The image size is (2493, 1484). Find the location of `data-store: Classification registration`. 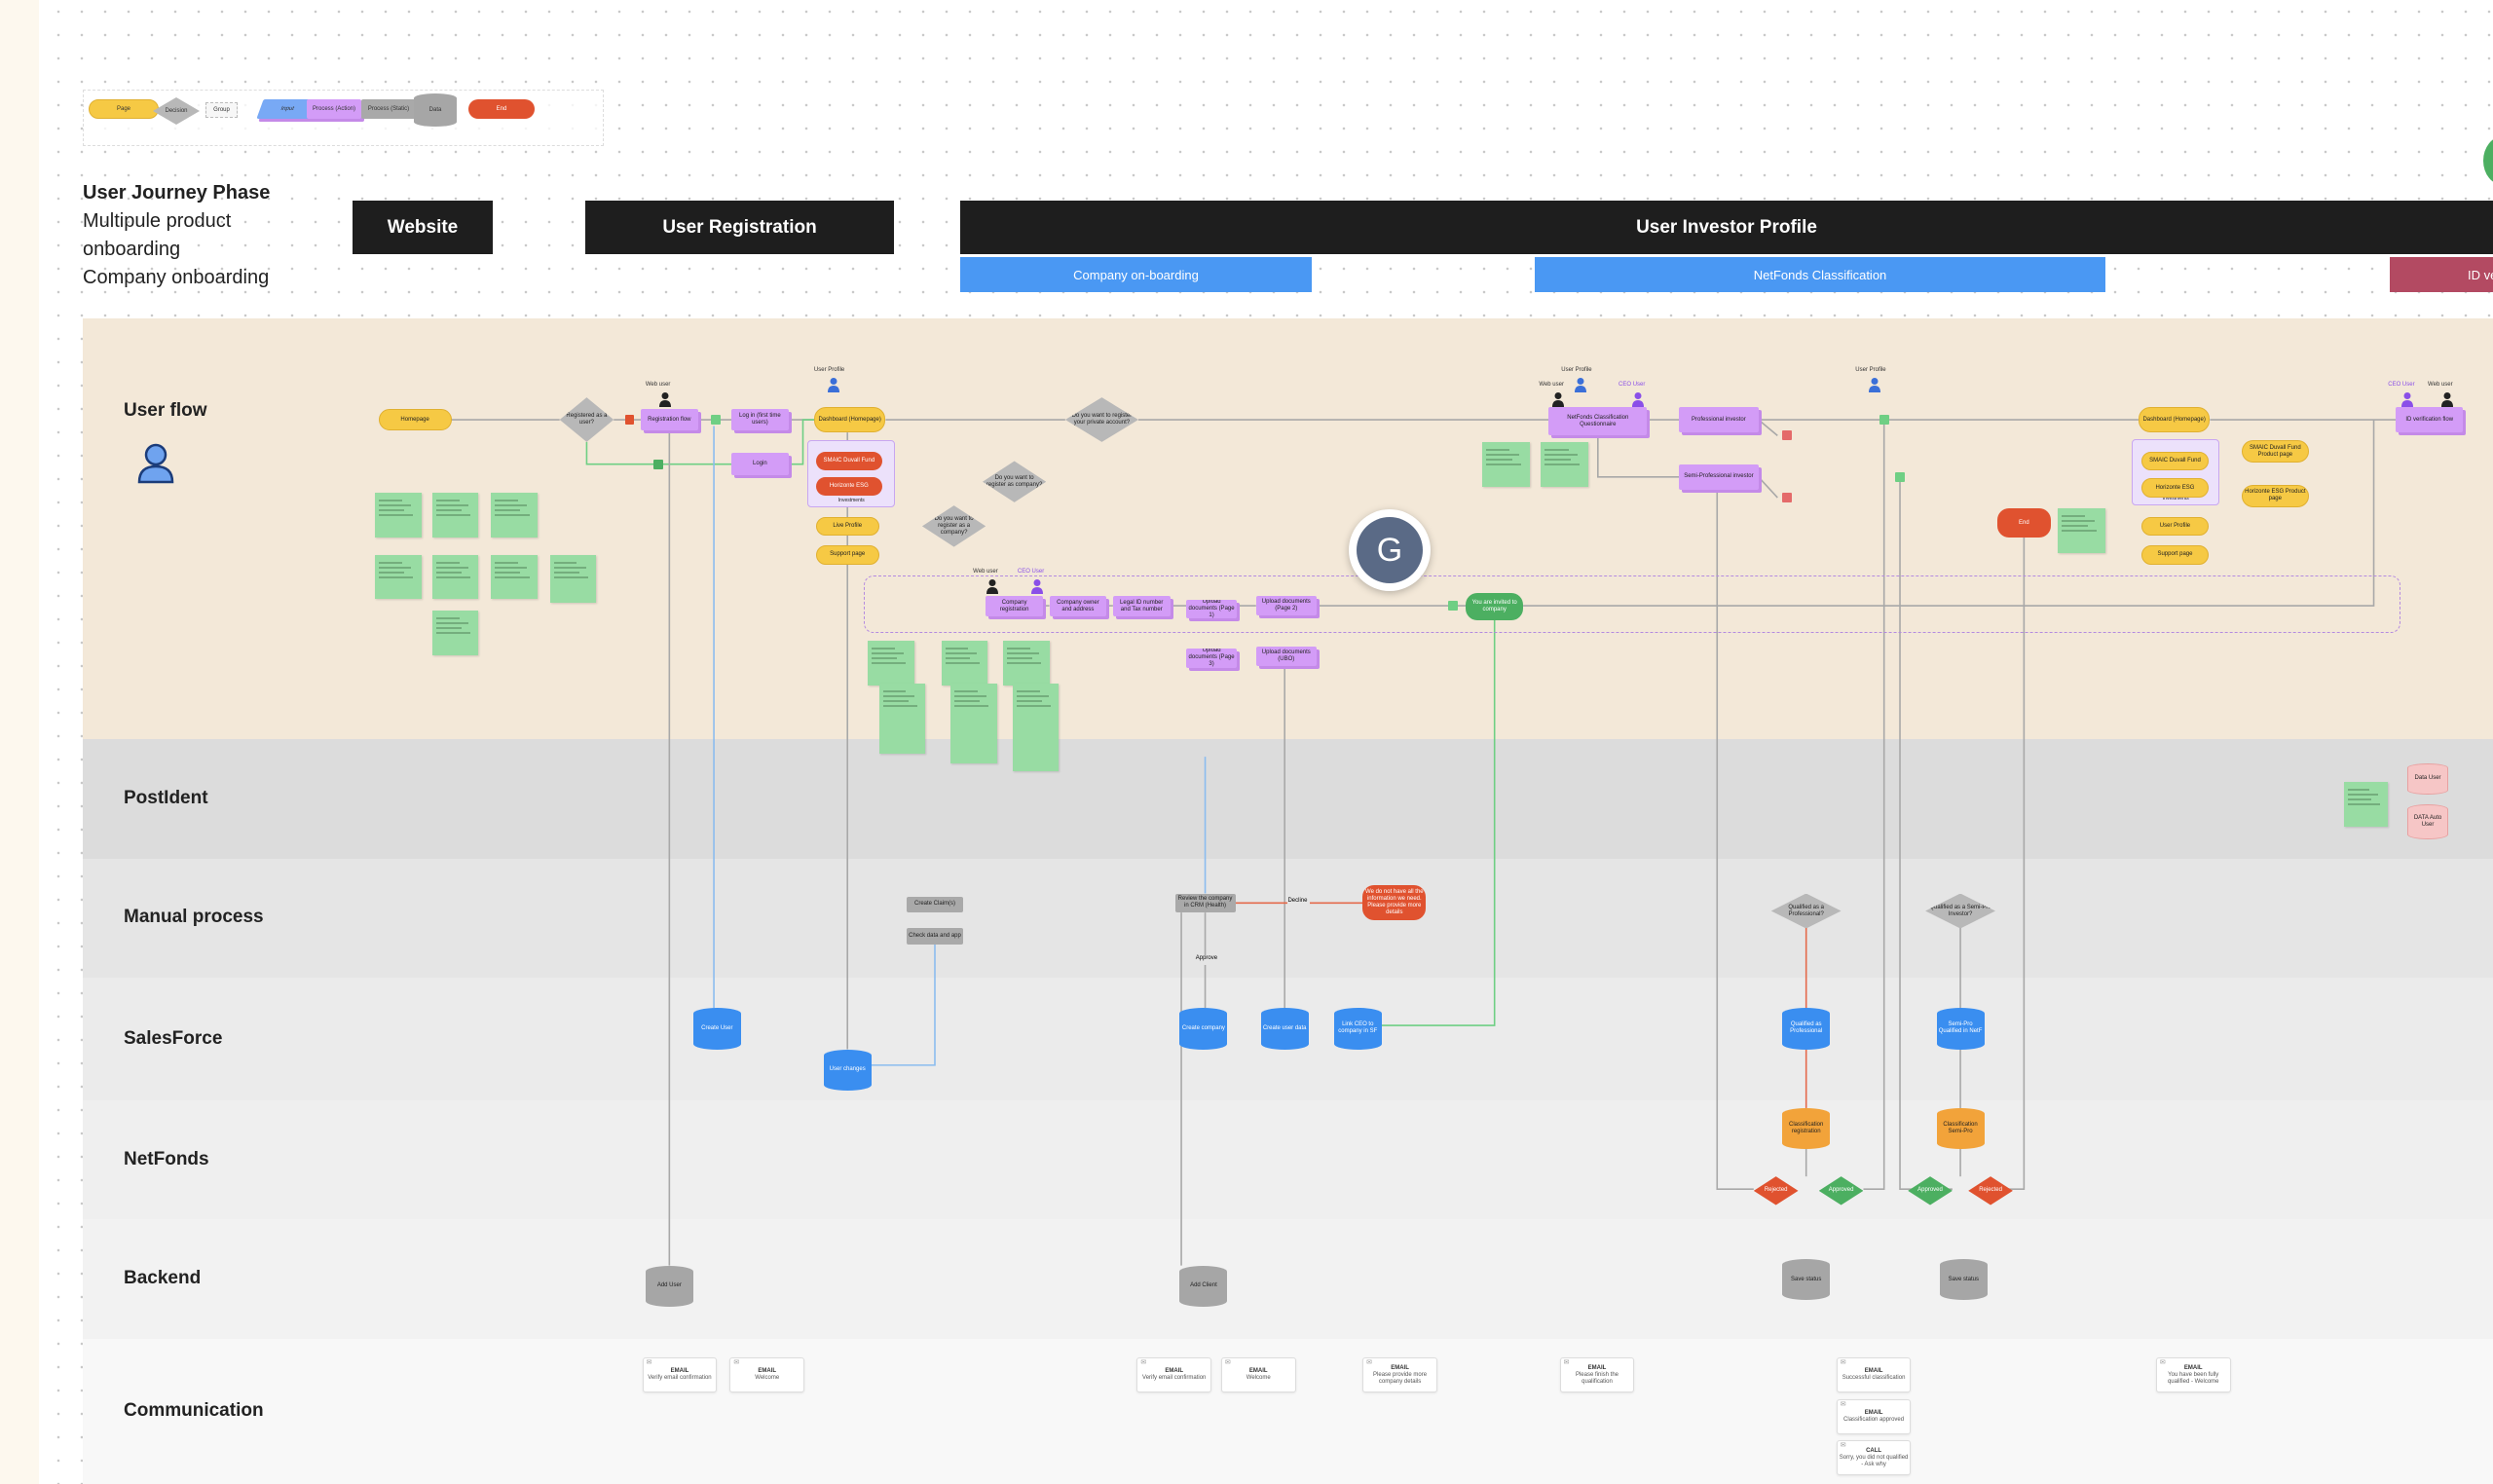

data-store: Classification registration is located at coordinates (1807, 1128).